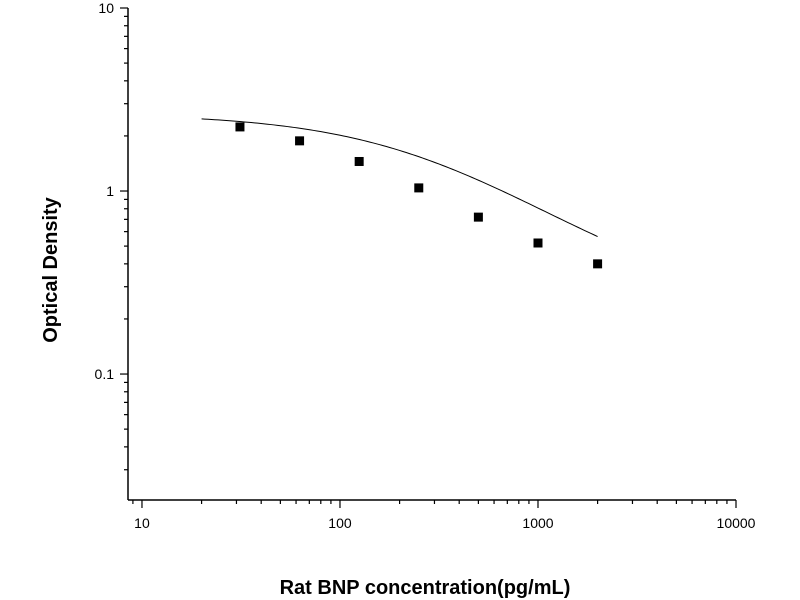 The image size is (800, 600). Describe the element at coordinates (51, 269) in the screenshot. I see `y-axis-title: Optical Density` at that location.